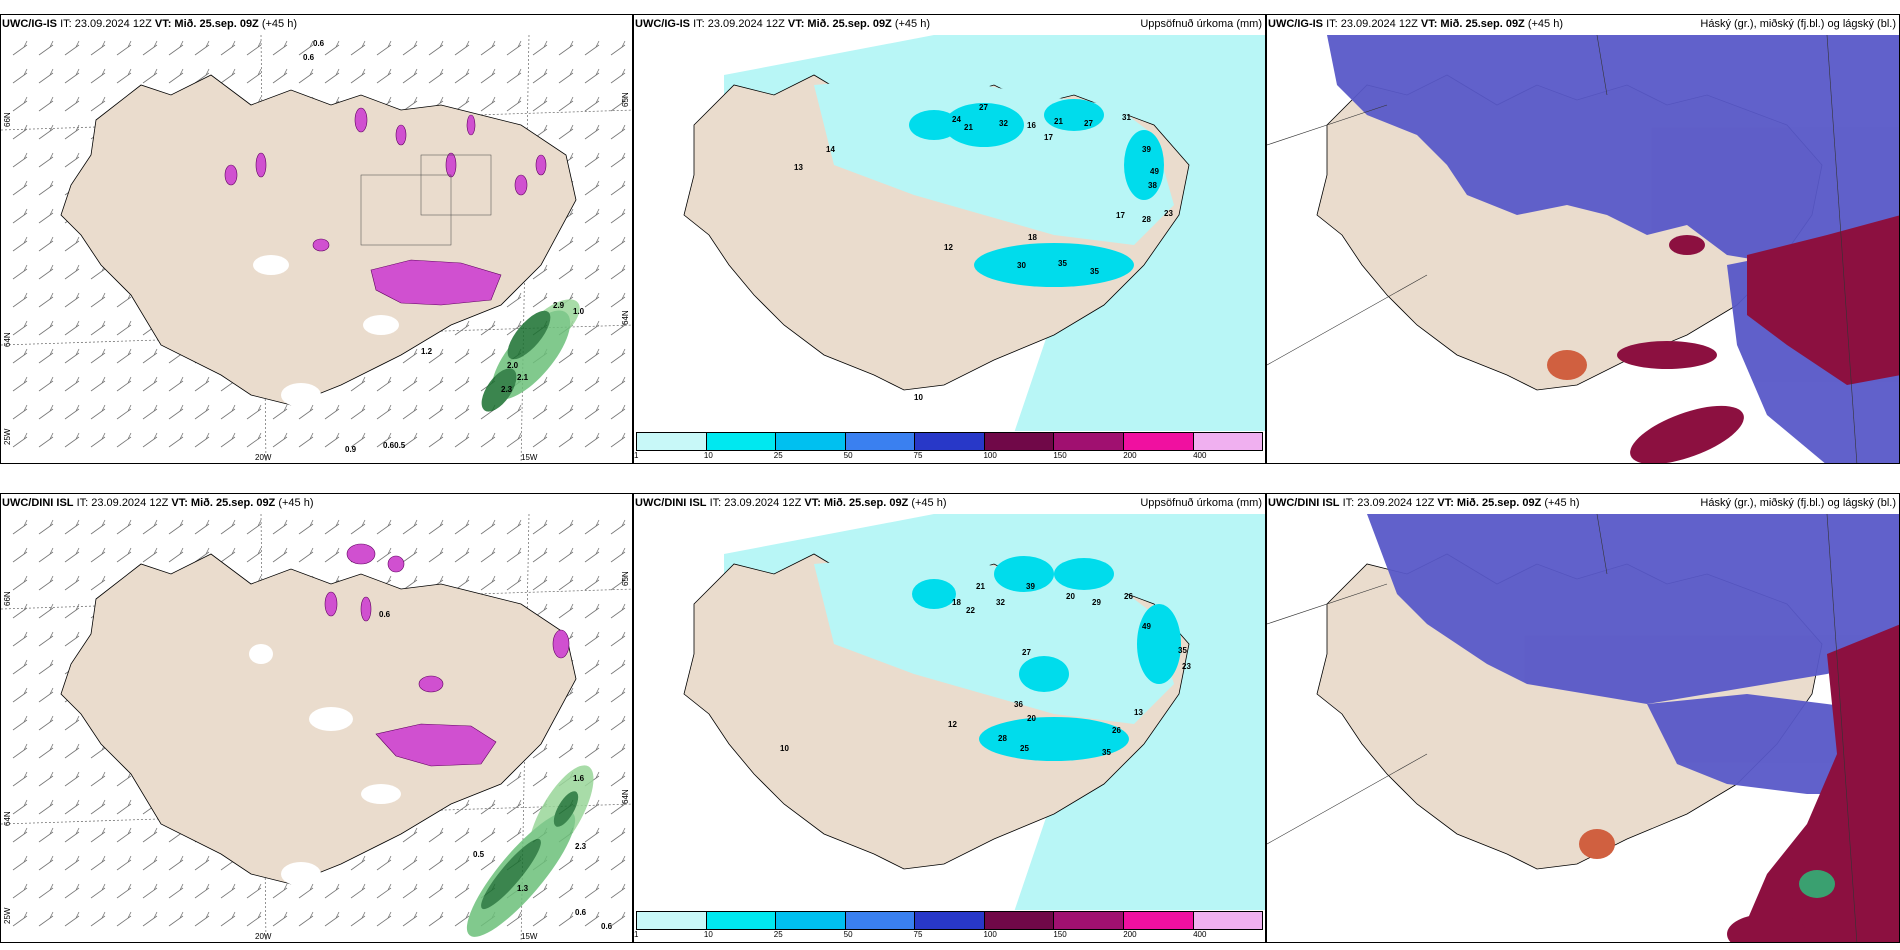 The image size is (1900, 950). What do you see at coordinates (636, 934) in the screenshot?
I see `colorbar-tick-label: 1` at bounding box center [636, 934].